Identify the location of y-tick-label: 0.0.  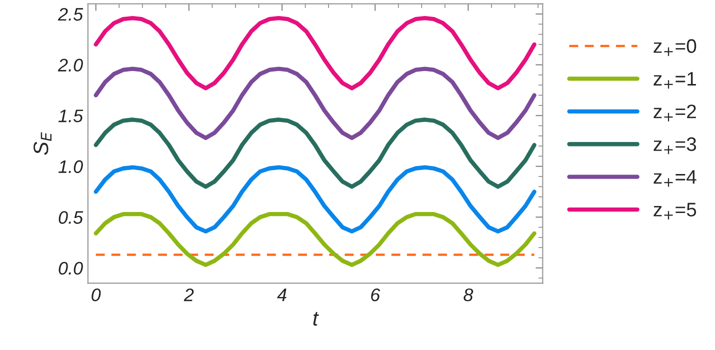
(70, 268).